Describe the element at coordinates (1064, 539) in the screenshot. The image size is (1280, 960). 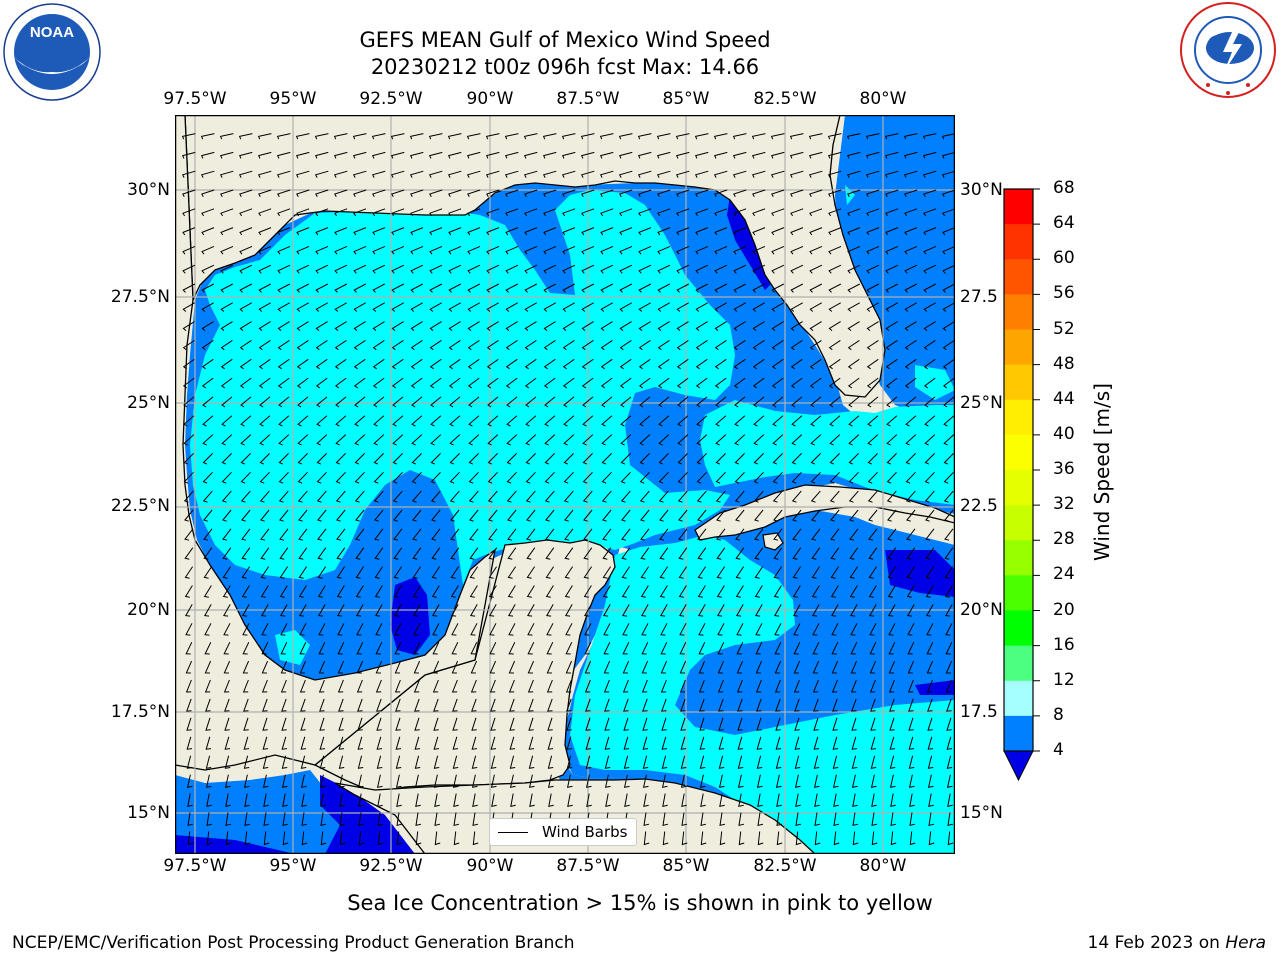
I see `colorbar-tick-label: 28` at that location.